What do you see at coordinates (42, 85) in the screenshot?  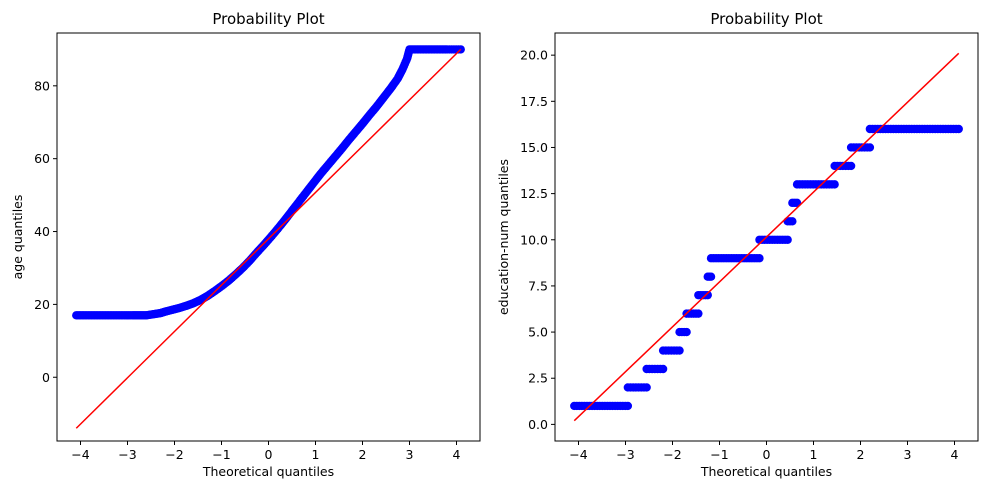 I see `y-tick-label: 80` at bounding box center [42, 85].